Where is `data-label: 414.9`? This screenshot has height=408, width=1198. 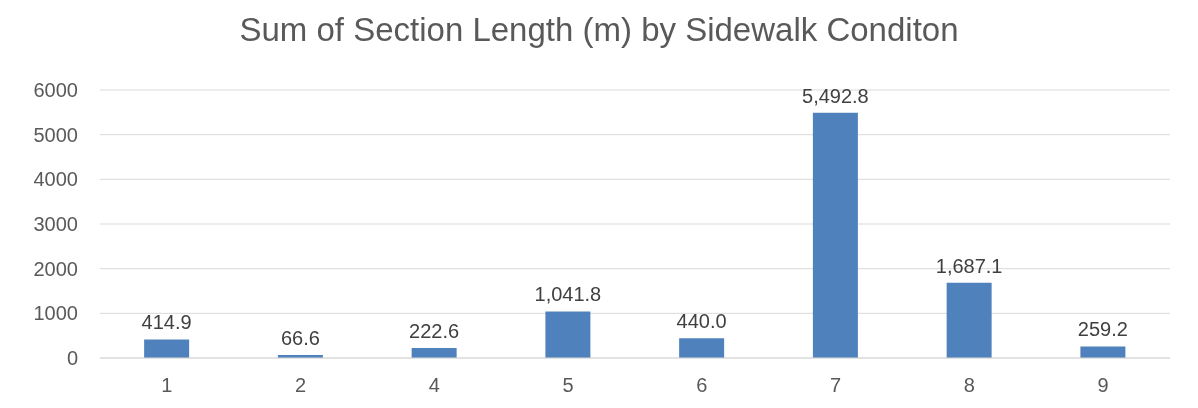
data-label: 414.9 is located at coordinates (166, 322).